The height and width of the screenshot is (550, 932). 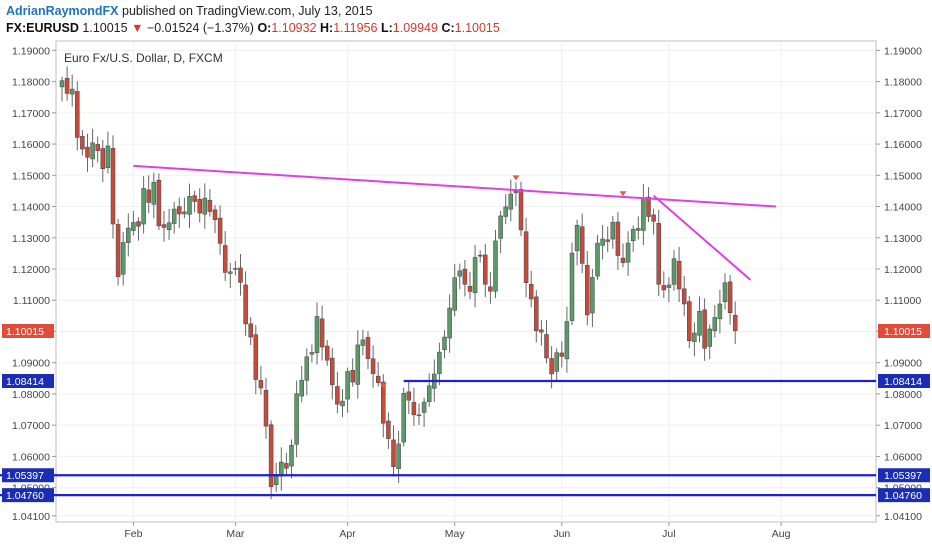 I want to click on level-tag-label: 1.04760, so click(x=903, y=496).